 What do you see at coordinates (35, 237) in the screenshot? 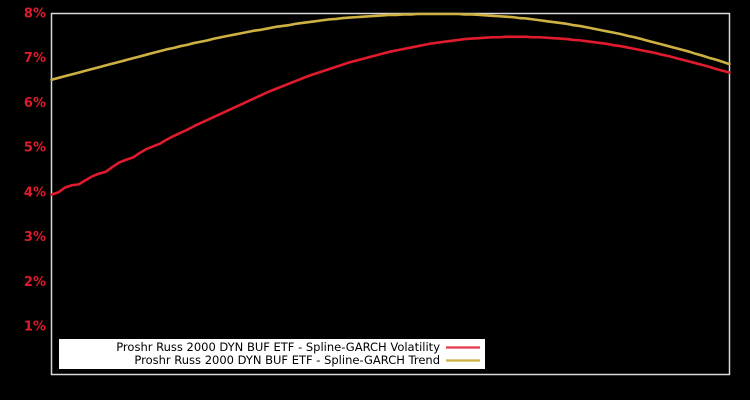
I see `y-tick-label: 3%` at bounding box center [35, 237].